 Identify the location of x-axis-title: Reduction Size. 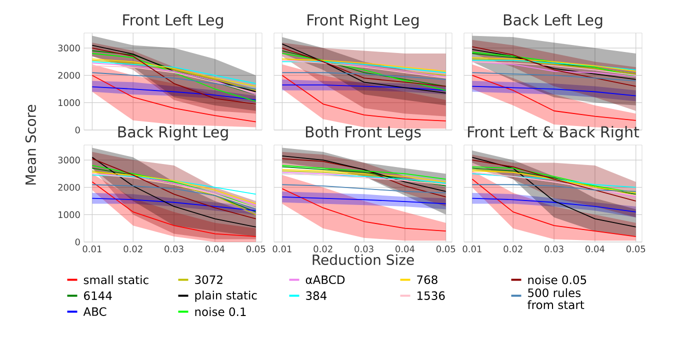
(363, 260).